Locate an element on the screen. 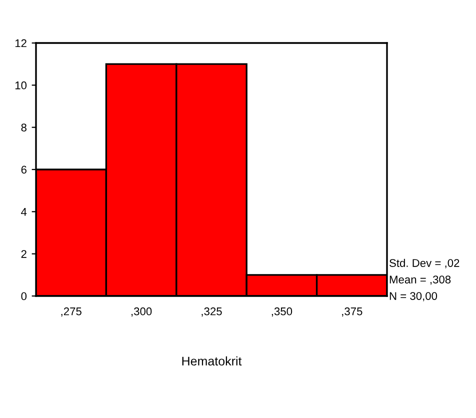 This screenshot has width=476, height=418. y-tick-label: 0 is located at coordinates (24, 296).